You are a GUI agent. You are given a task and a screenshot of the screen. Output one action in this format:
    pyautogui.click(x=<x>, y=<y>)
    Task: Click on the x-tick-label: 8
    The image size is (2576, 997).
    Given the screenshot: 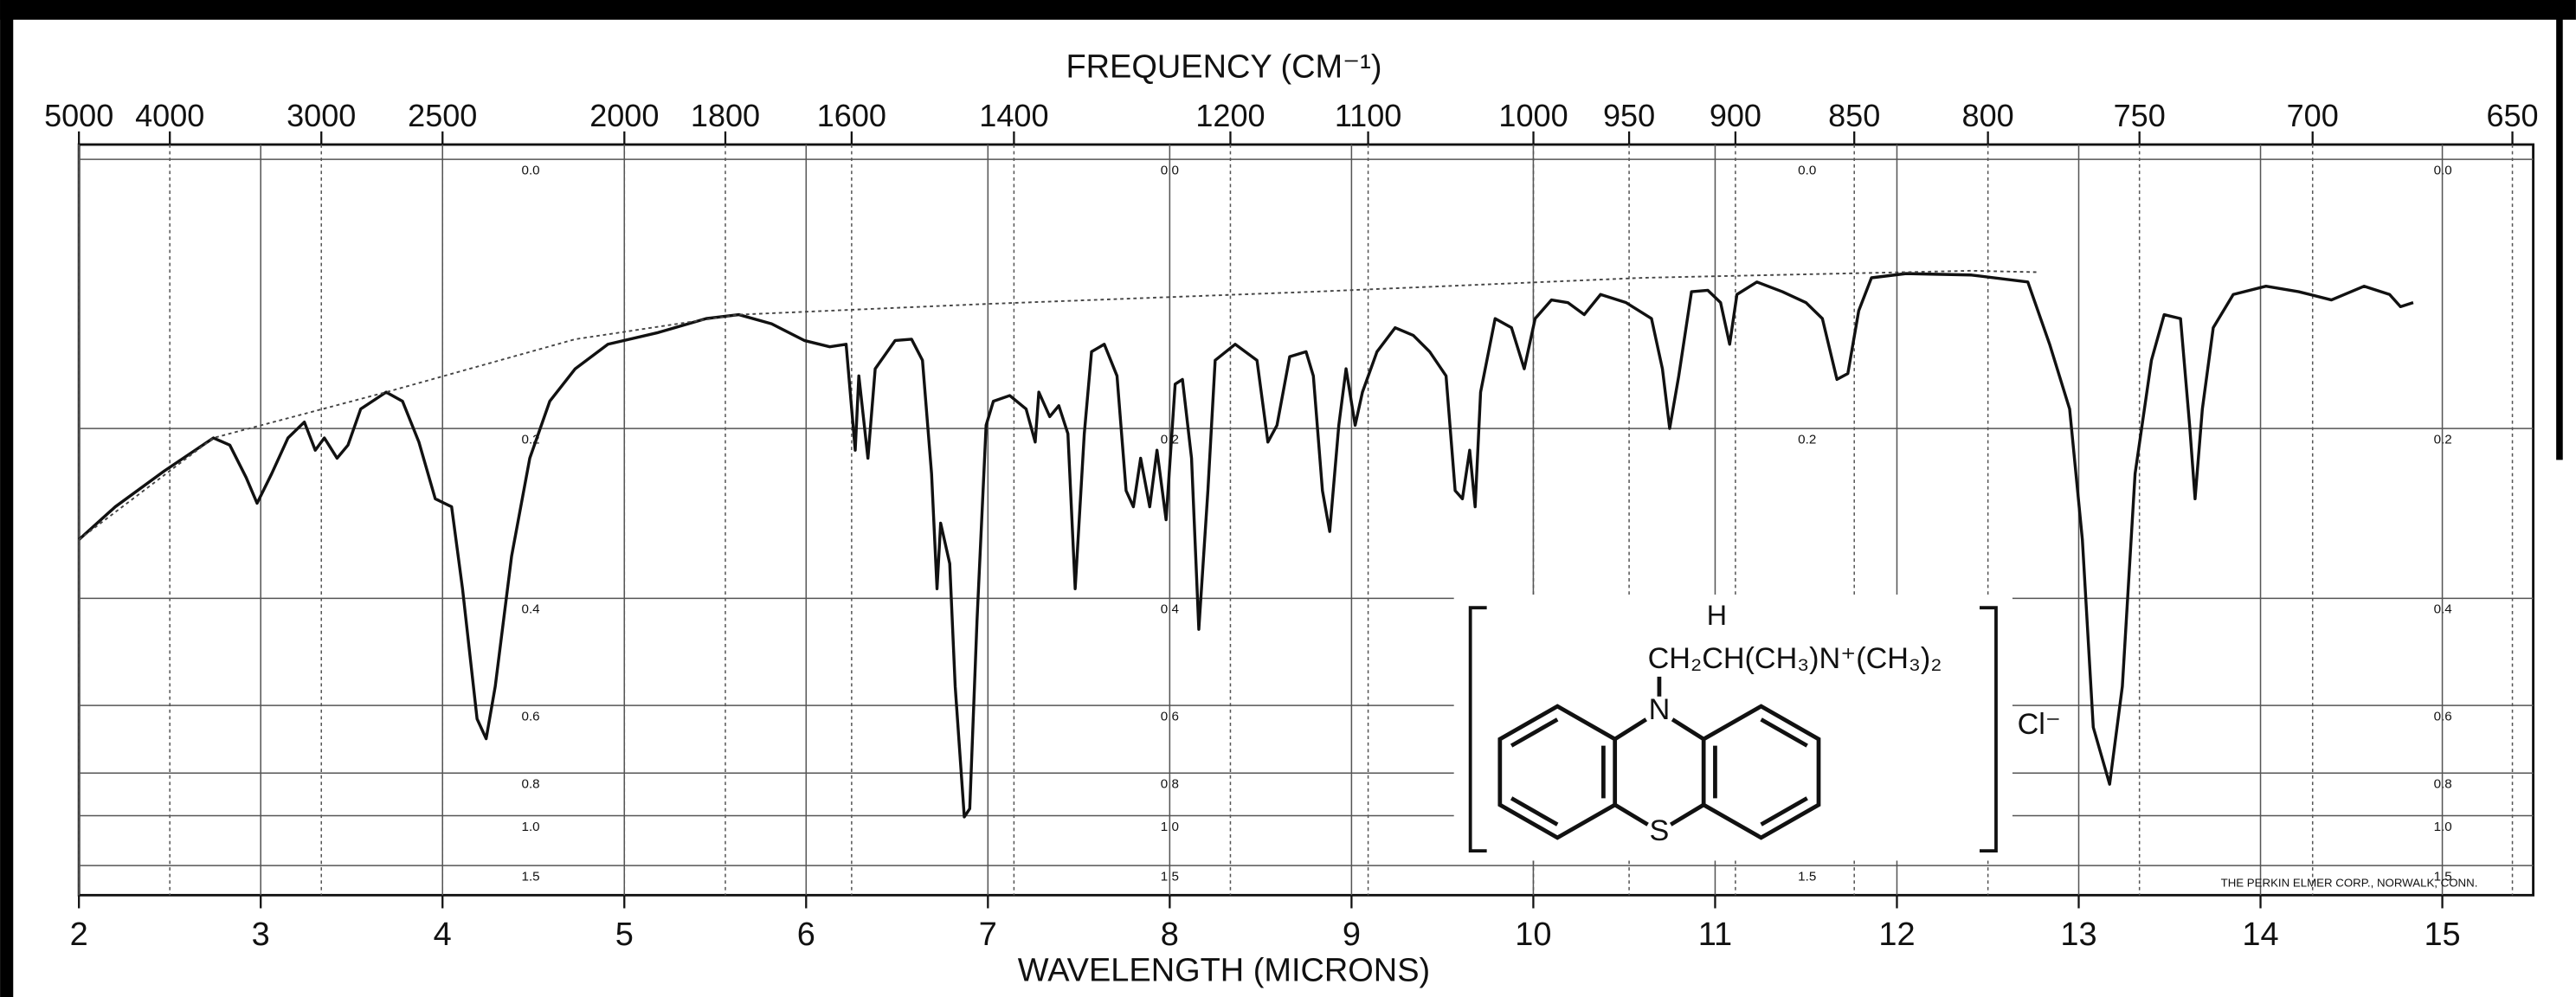 What is the action you would take?
    pyautogui.click(x=1170, y=935)
    